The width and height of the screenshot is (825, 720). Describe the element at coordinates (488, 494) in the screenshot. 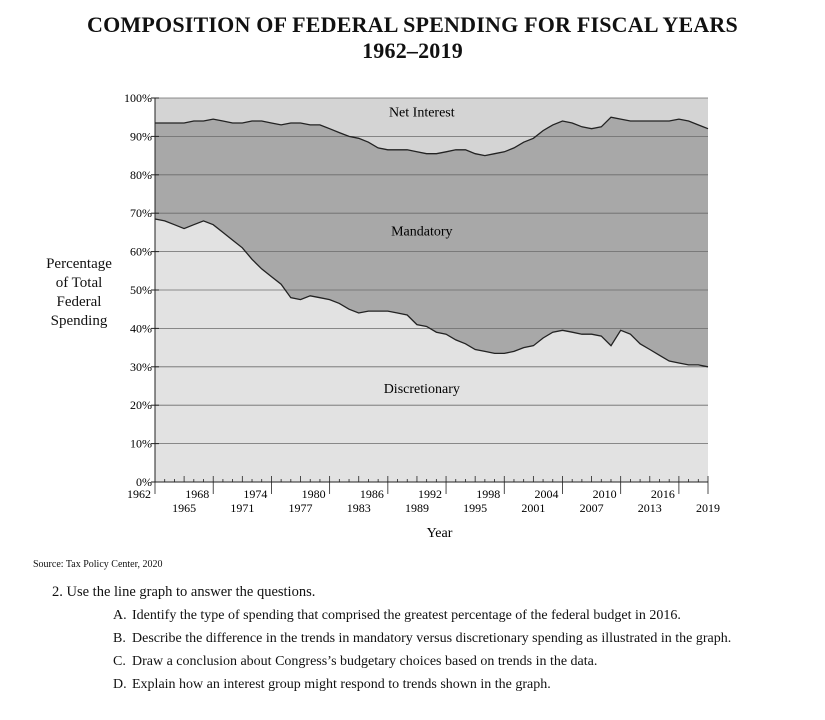

I see `x-tick-label: 1998` at that location.